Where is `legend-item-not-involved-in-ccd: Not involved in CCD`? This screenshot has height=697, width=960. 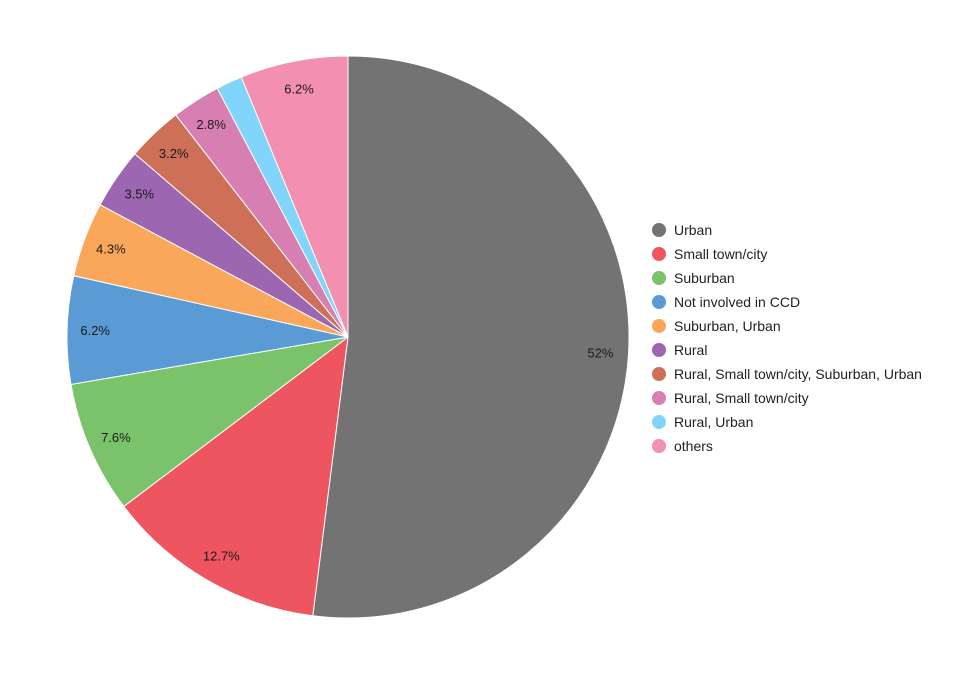
legend-item-not-involved-in-ccd: Not involved in CCD is located at coordinates (787, 302).